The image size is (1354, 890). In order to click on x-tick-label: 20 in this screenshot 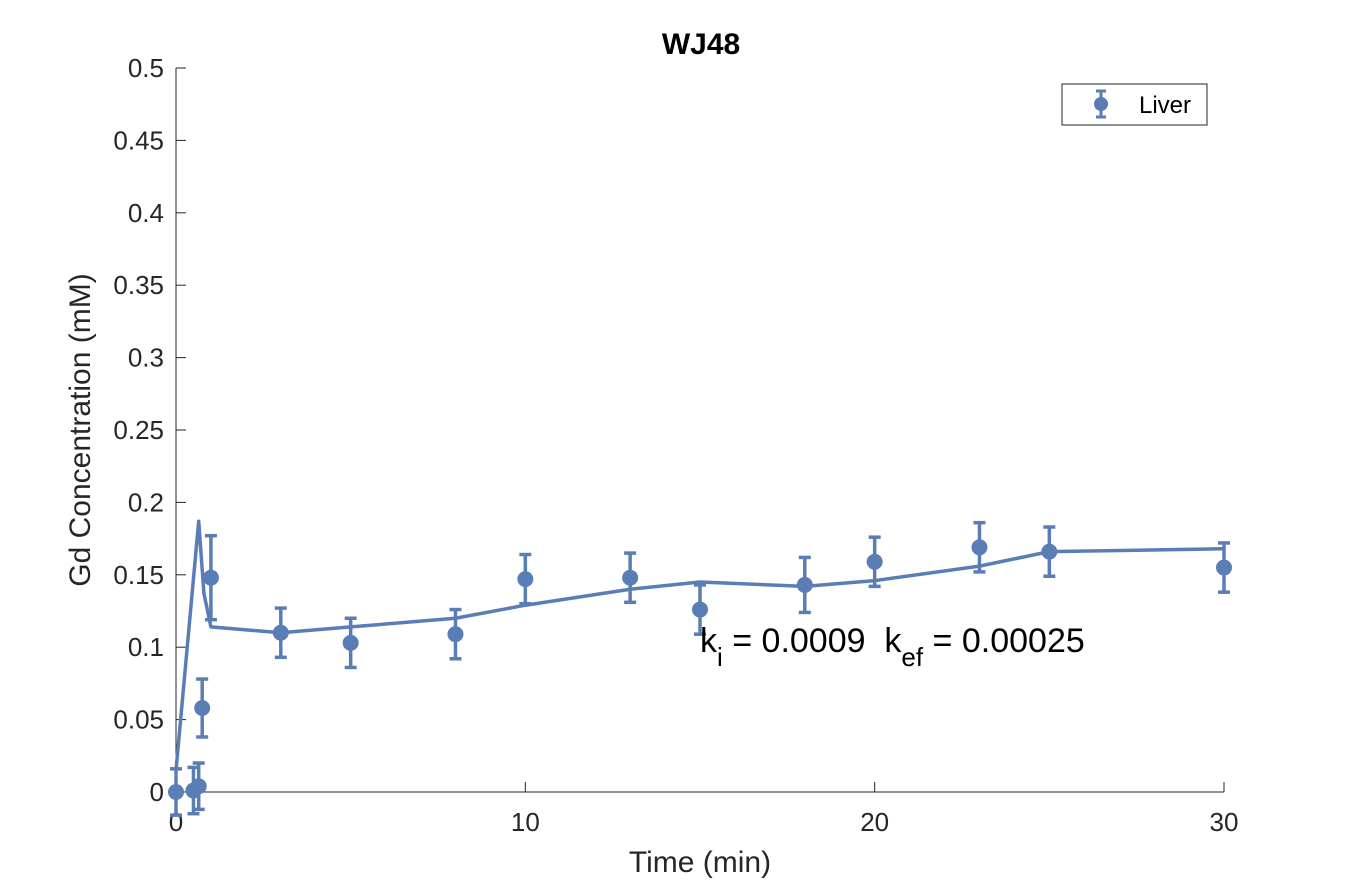, I will do `click(874, 822)`.